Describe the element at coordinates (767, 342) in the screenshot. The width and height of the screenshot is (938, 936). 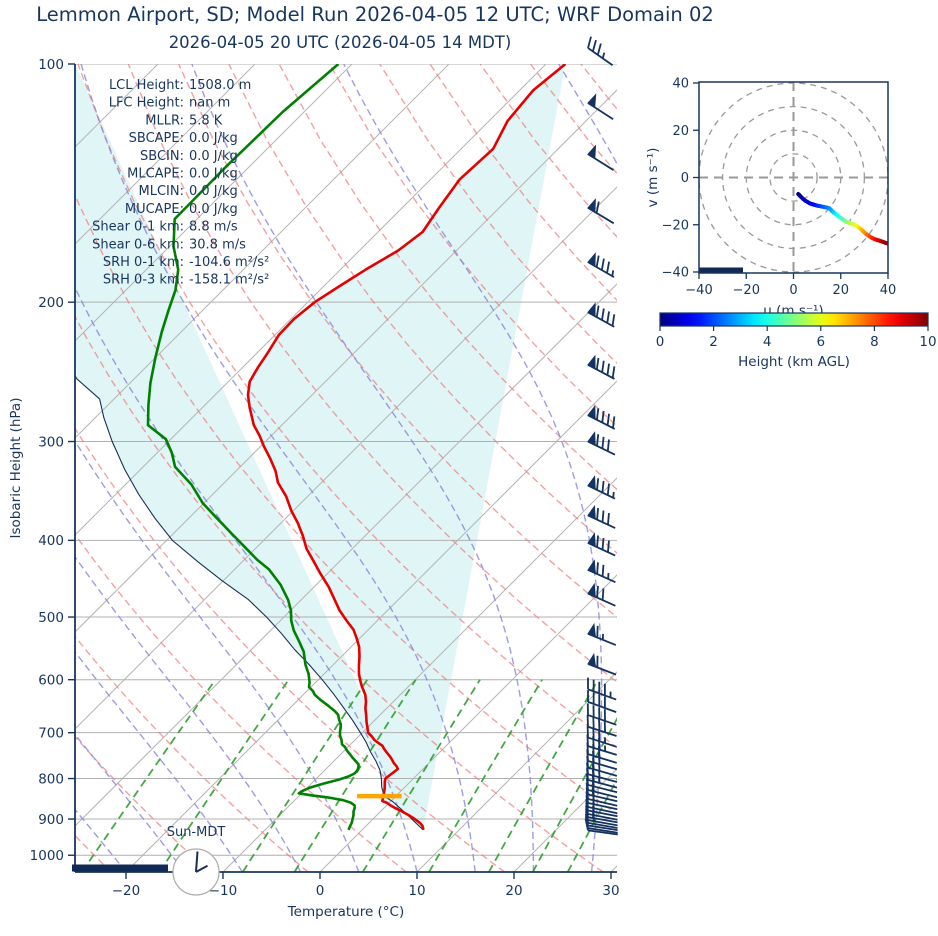
I see `colorbar-tick: 4` at that location.